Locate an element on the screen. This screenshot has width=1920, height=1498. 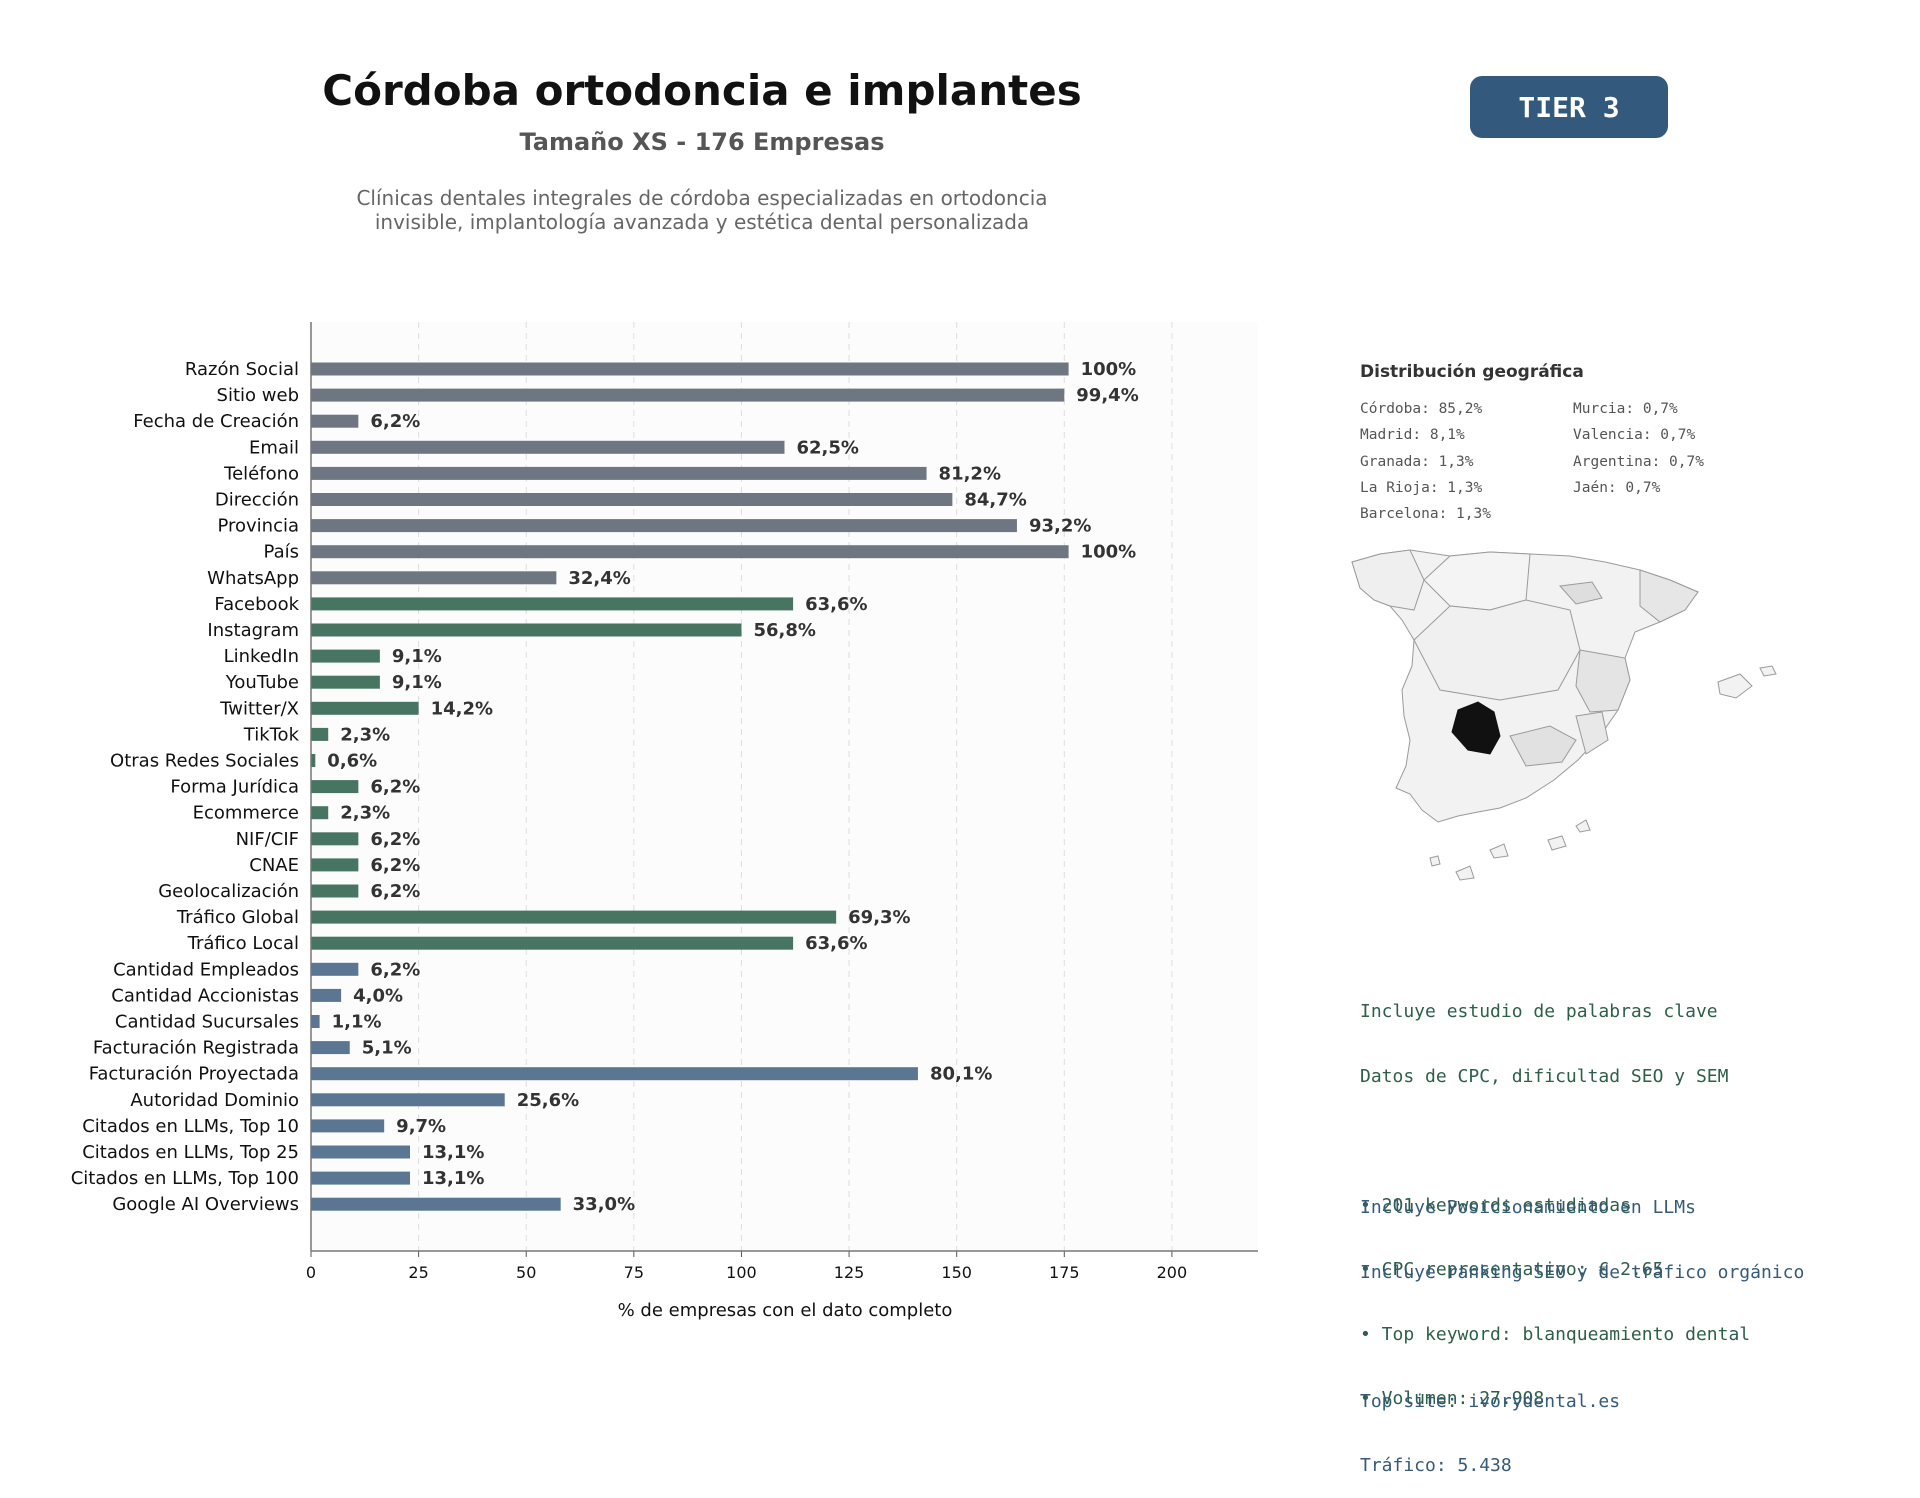
value-label: 14,2% is located at coordinates (462, 708).